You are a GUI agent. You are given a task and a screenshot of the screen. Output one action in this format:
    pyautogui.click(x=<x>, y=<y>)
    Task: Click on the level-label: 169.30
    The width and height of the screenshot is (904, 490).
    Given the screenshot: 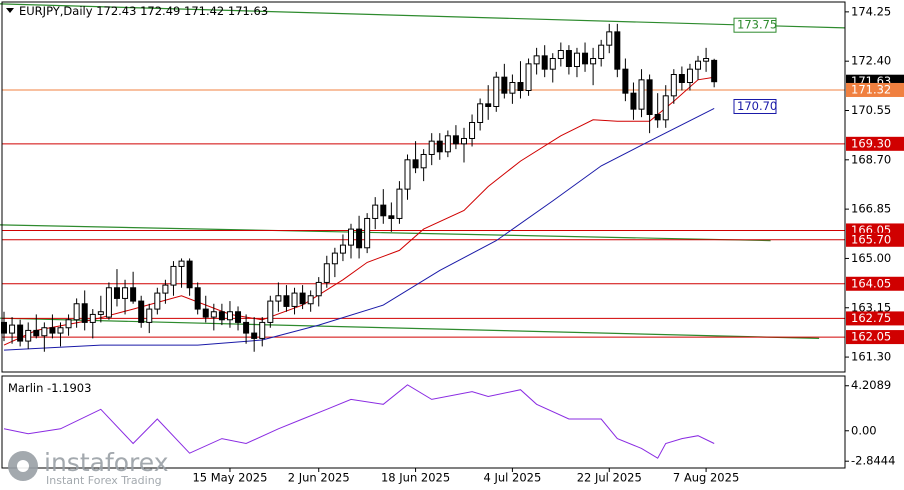 What is the action you would take?
    pyautogui.click(x=871, y=143)
    